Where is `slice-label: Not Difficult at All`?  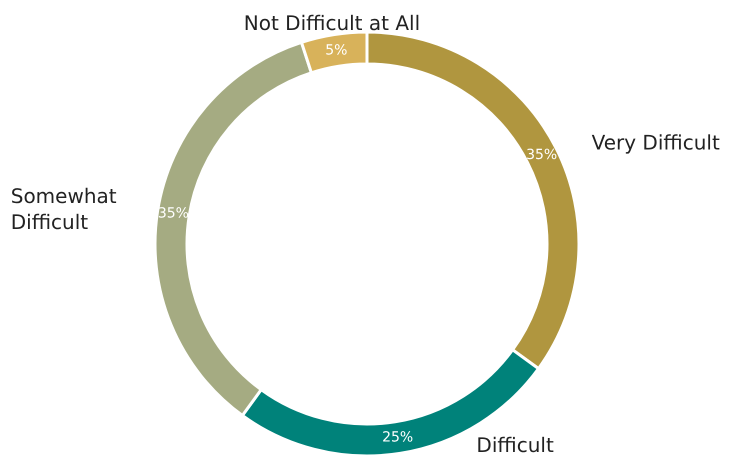 slice-label: Not Difficult at All is located at coordinates (332, 22).